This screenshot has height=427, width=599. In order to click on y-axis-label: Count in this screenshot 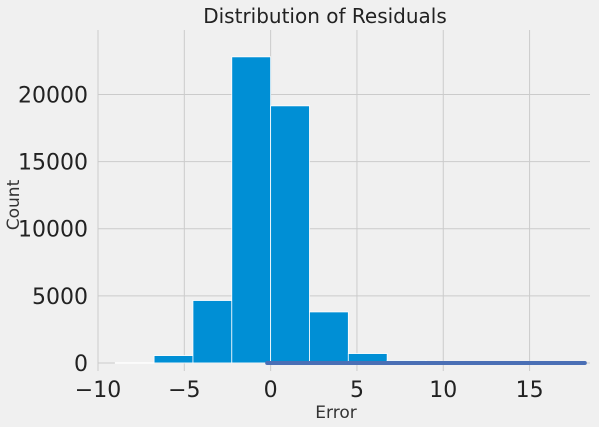, I will do `click(14, 204)`.